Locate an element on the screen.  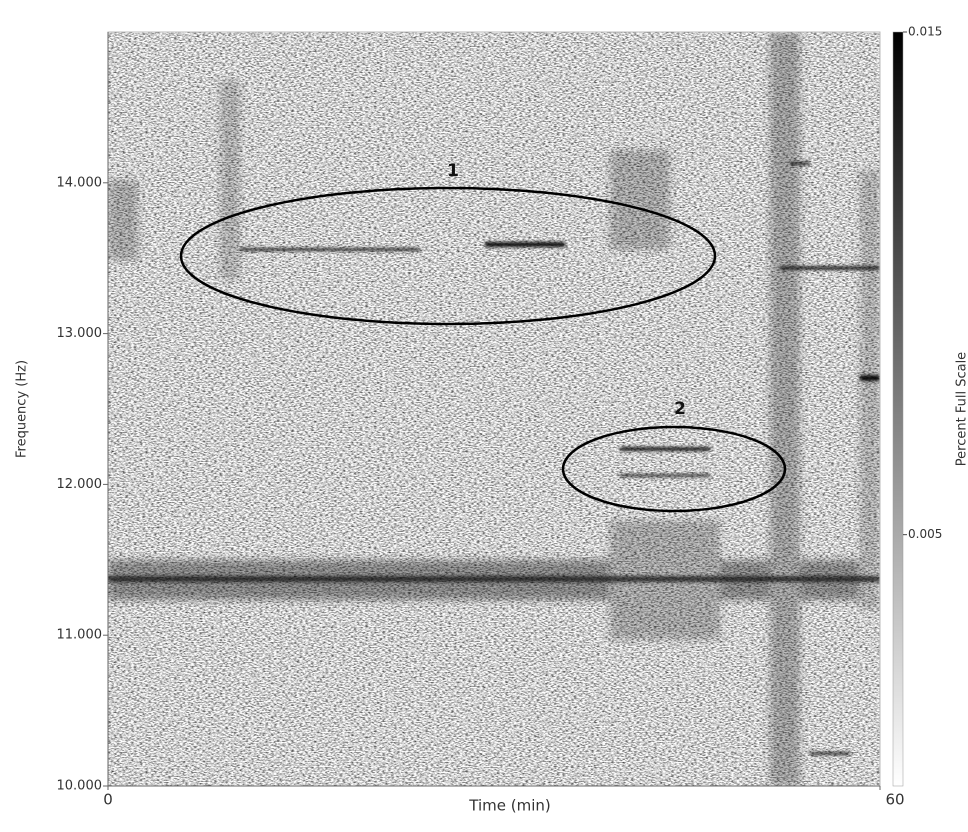
colorbar-tick-label: 0.005 is located at coordinates (925, 534).